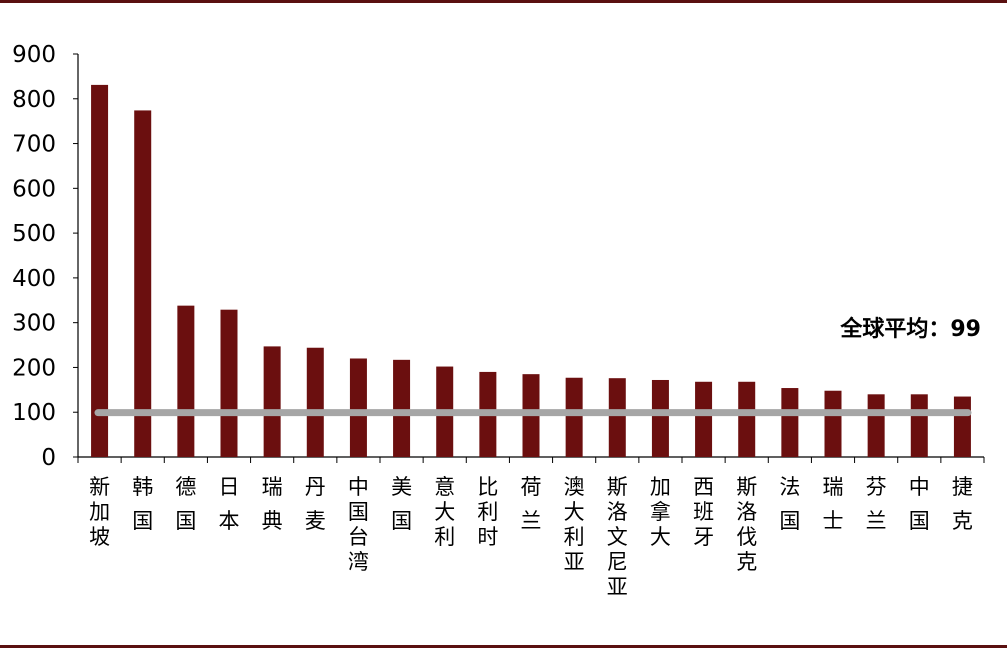 Image resolution: width=1007 pixels, height=653 pixels. Describe the element at coordinates (910, 329) in the screenshot. I see `average-line-label: 全球平均：99` at that location.